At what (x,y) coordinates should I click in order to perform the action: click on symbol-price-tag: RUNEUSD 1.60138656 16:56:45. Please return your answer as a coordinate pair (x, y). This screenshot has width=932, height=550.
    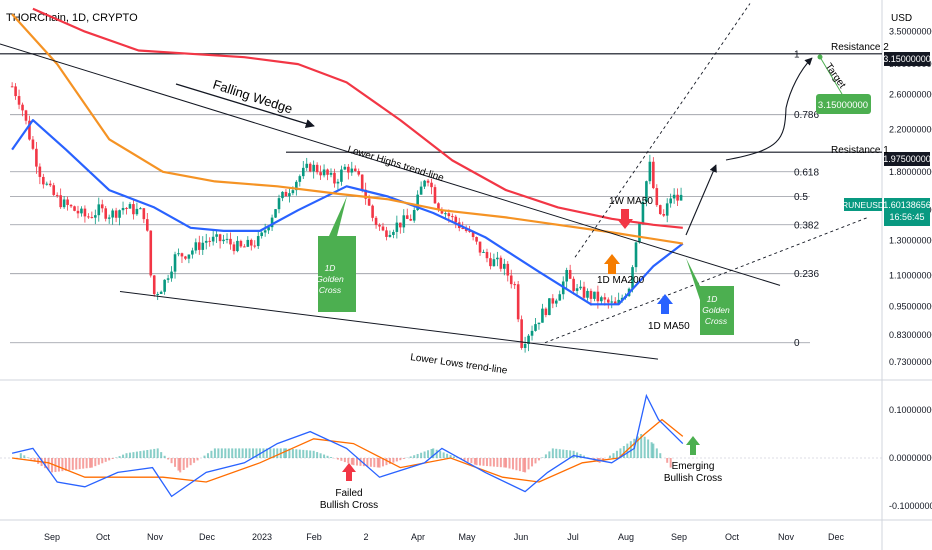
    Looking at the image, I should click on (886, 212).